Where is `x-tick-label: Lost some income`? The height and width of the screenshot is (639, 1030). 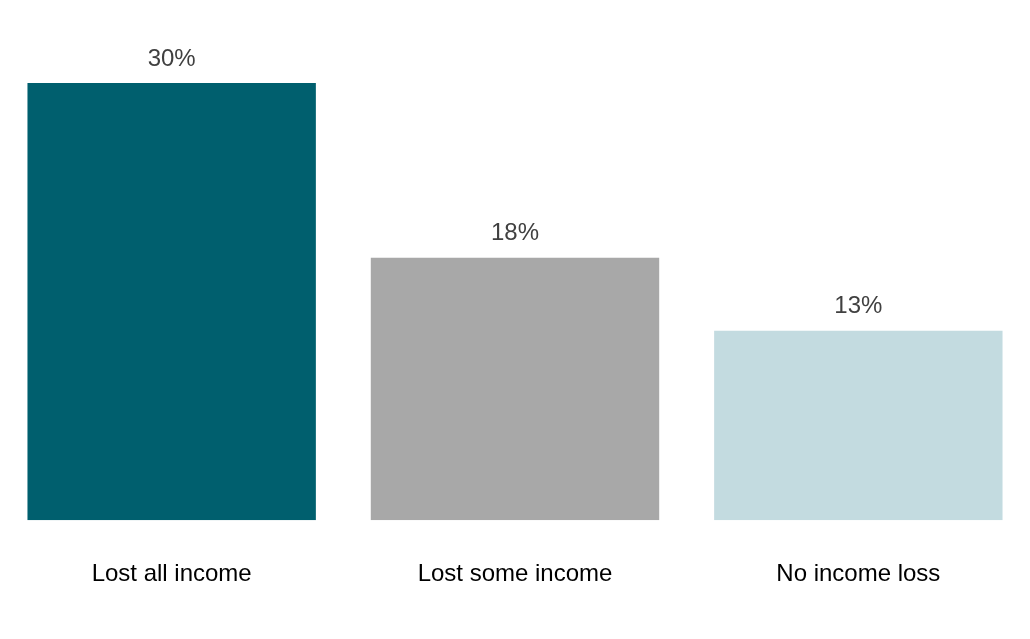 x-tick-label: Lost some income is located at coordinates (515, 573).